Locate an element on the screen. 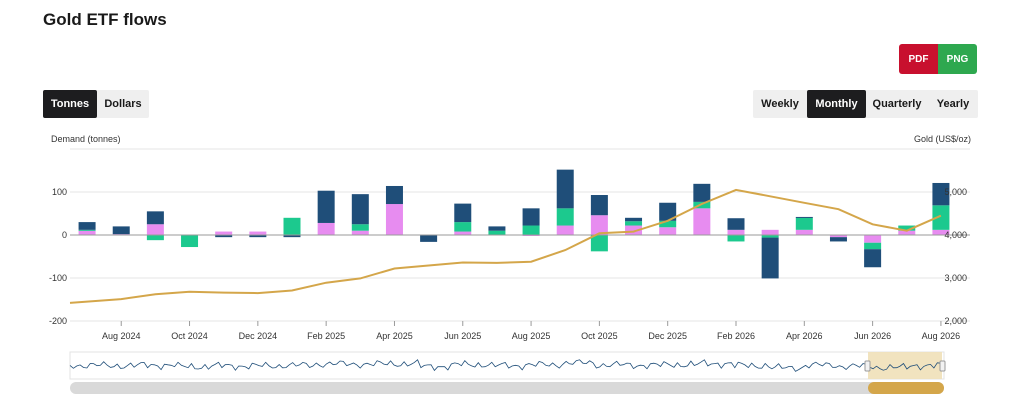  x-tick-label: Jun 2026 is located at coordinates (872, 336).